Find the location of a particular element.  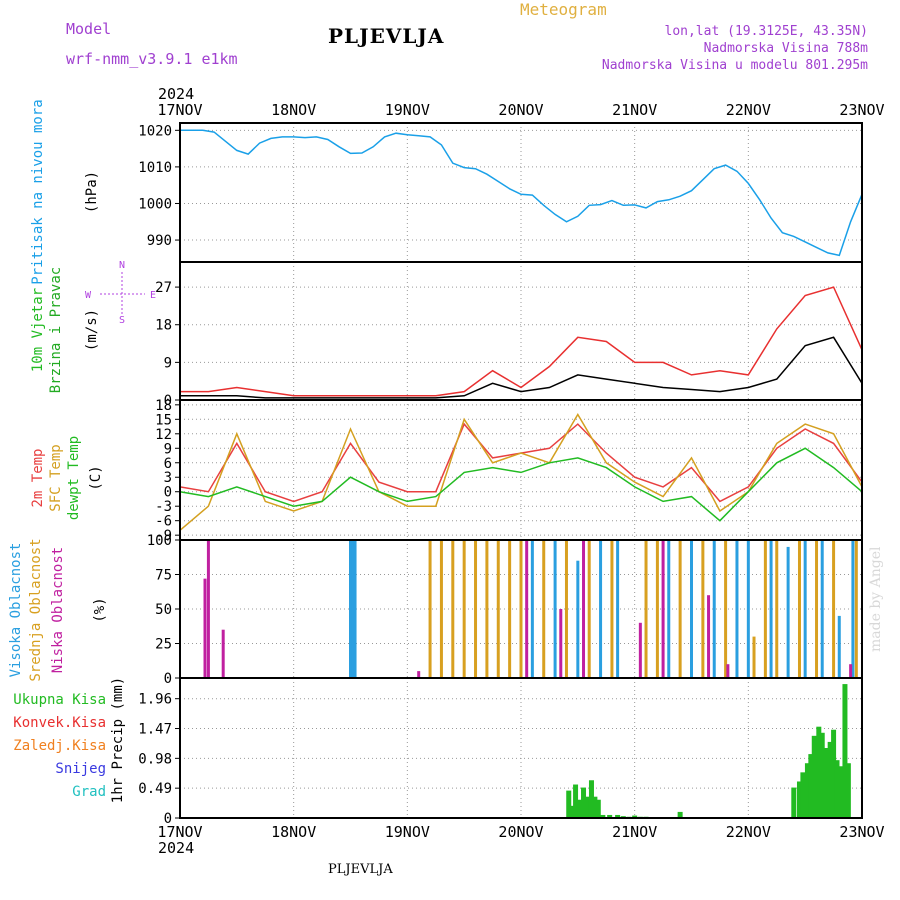

temperature-ytick-label: 15 is located at coordinates (163, 420).